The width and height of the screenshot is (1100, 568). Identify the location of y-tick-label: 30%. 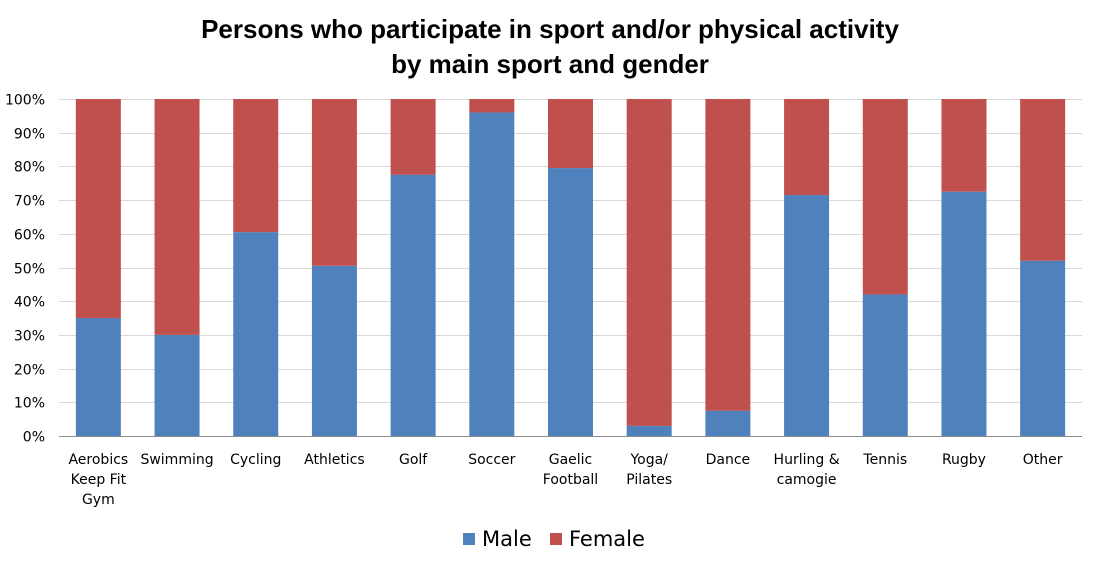
(29, 337).